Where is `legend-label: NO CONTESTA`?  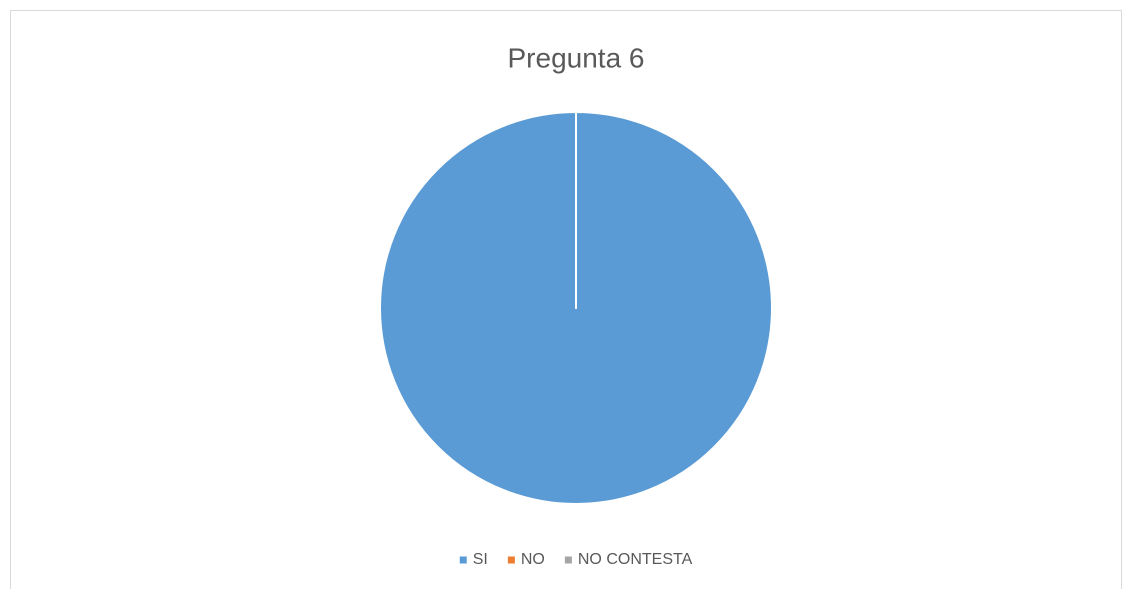
legend-label: NO CONTESTA is located at coordinates (635, 559).